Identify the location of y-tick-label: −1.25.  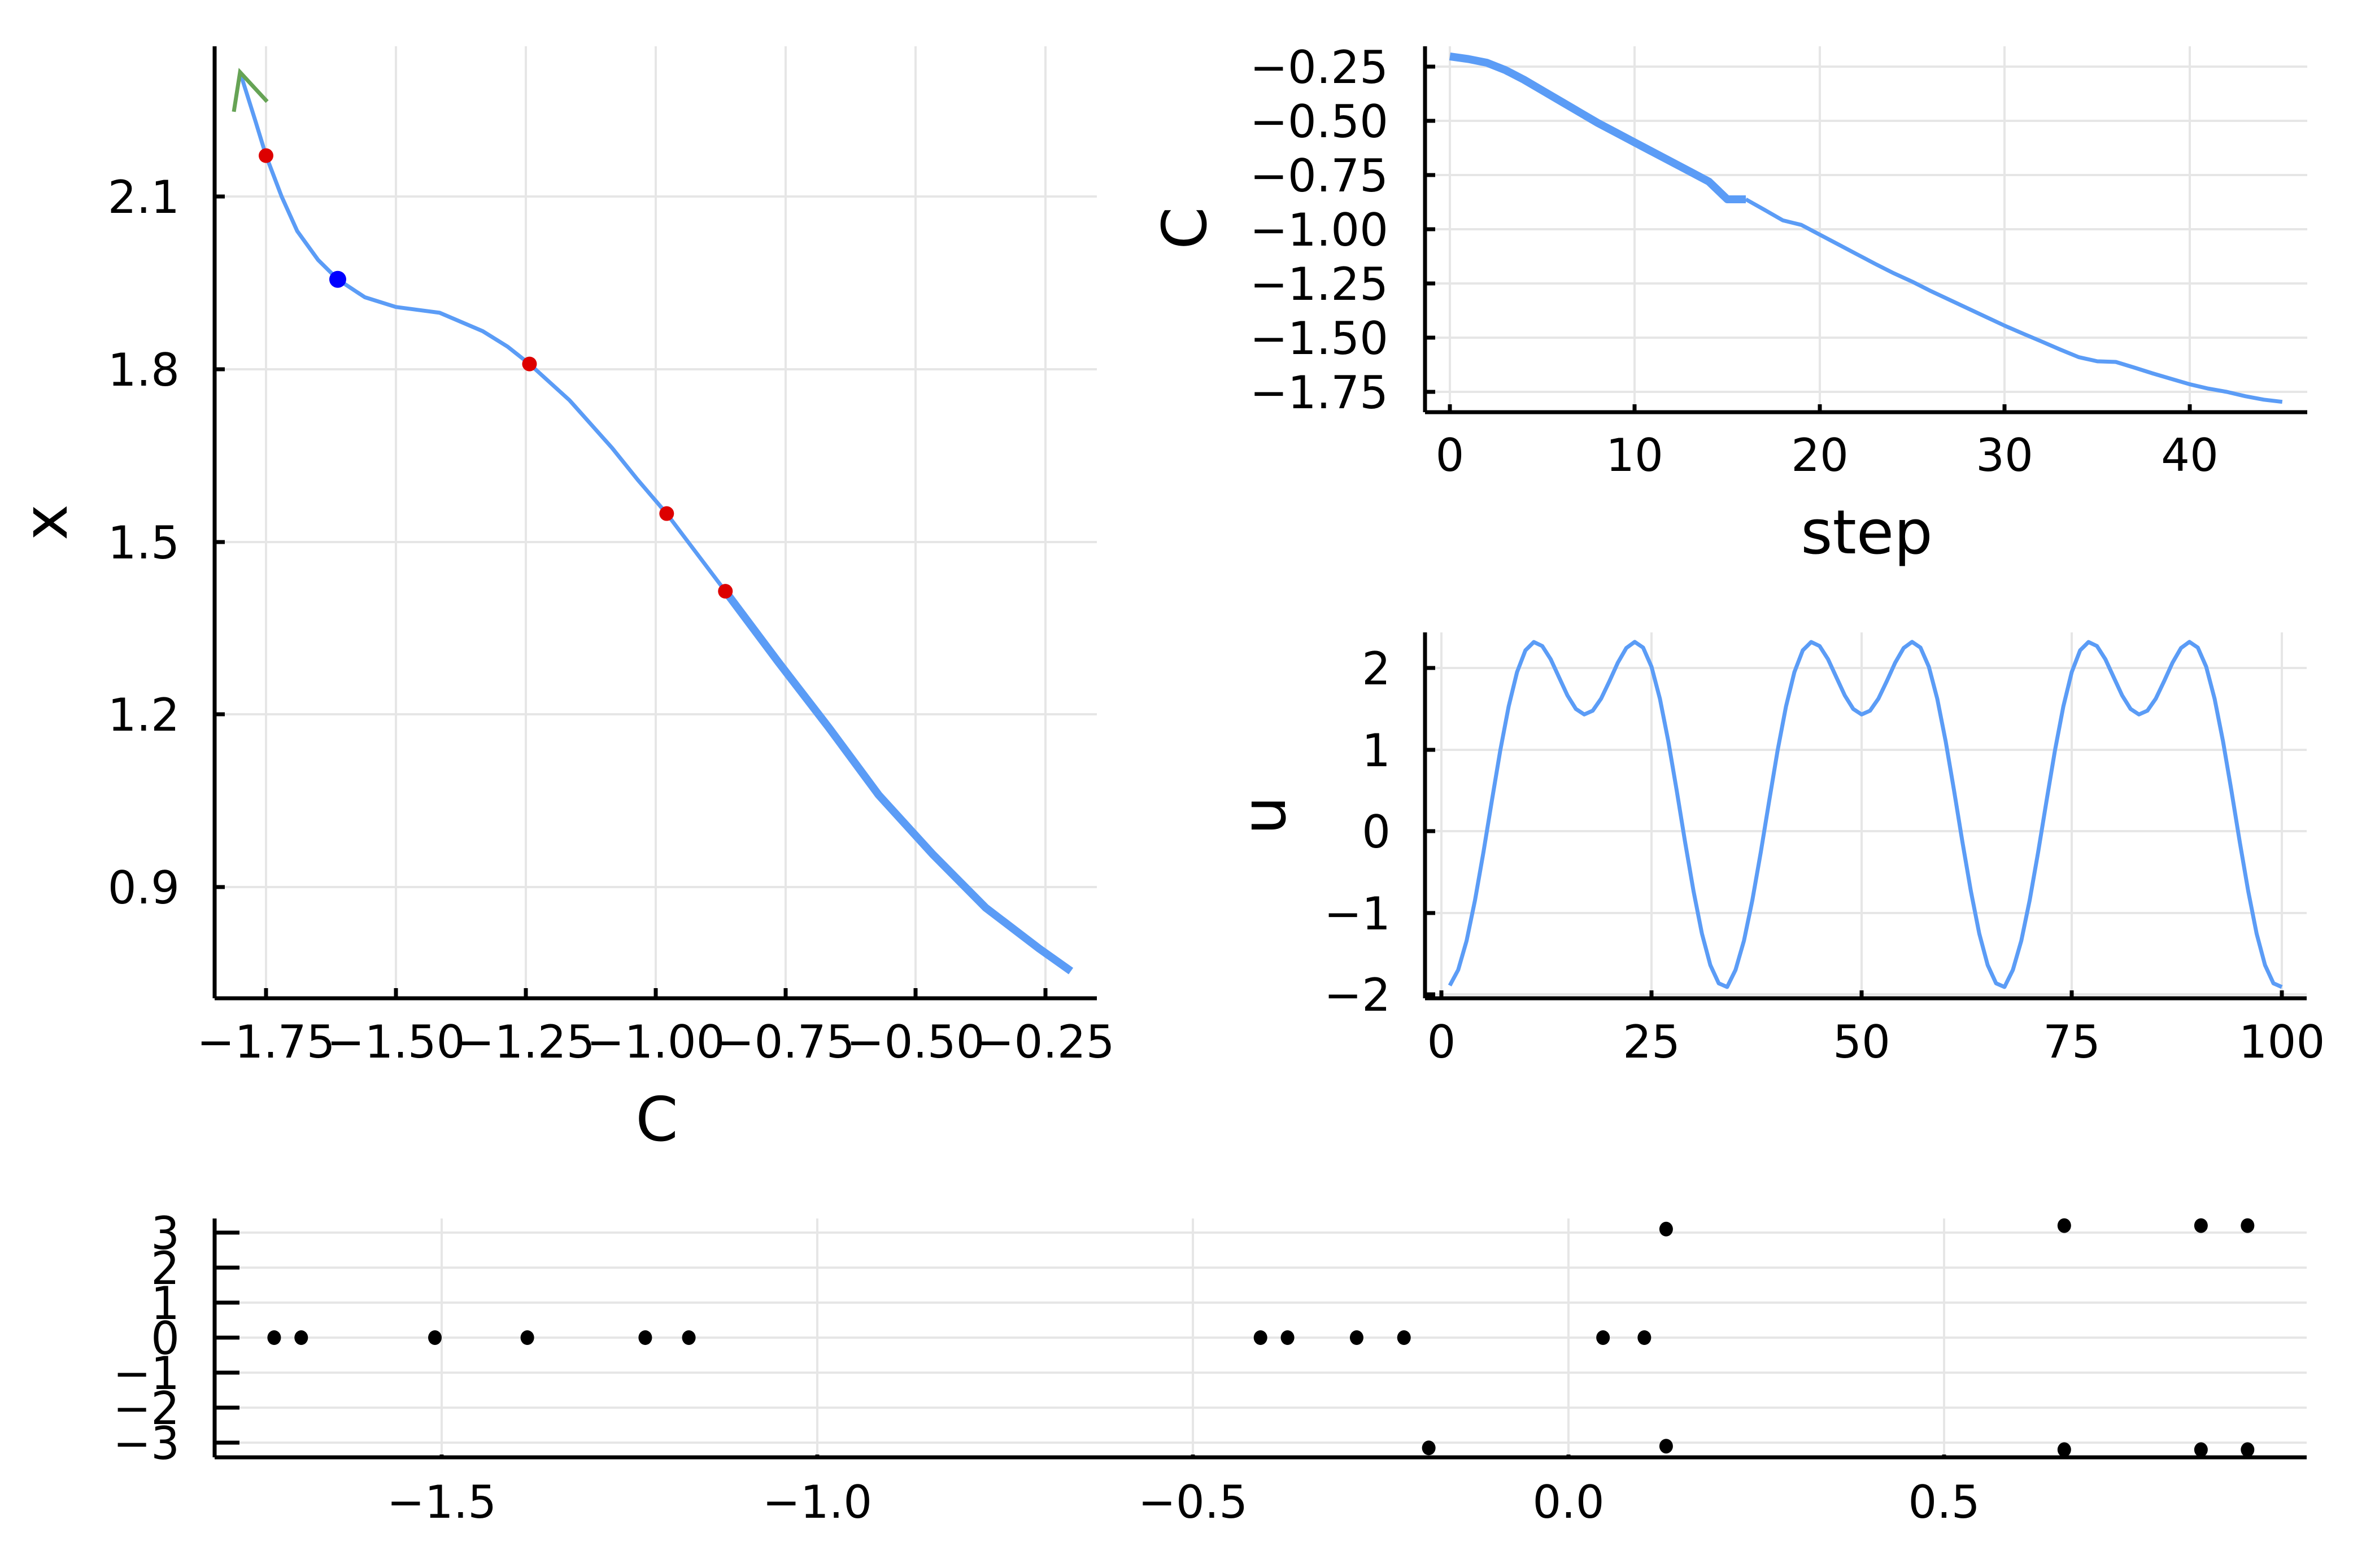
(1319, 284).